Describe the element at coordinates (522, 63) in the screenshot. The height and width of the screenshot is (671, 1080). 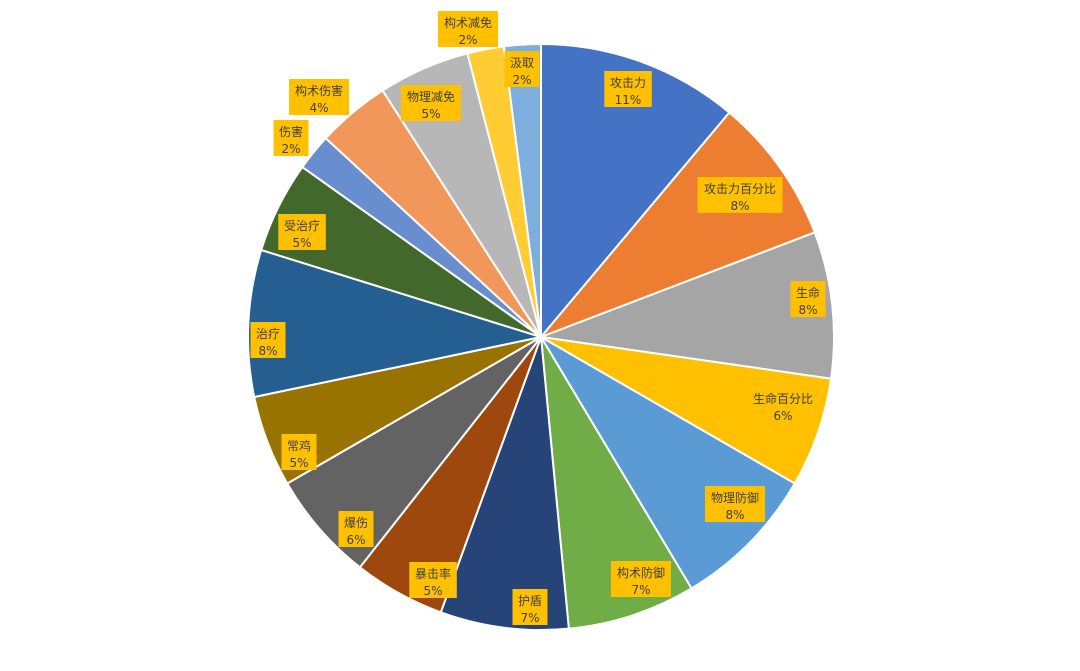
I see `data-label-category: 汲取` at that location.